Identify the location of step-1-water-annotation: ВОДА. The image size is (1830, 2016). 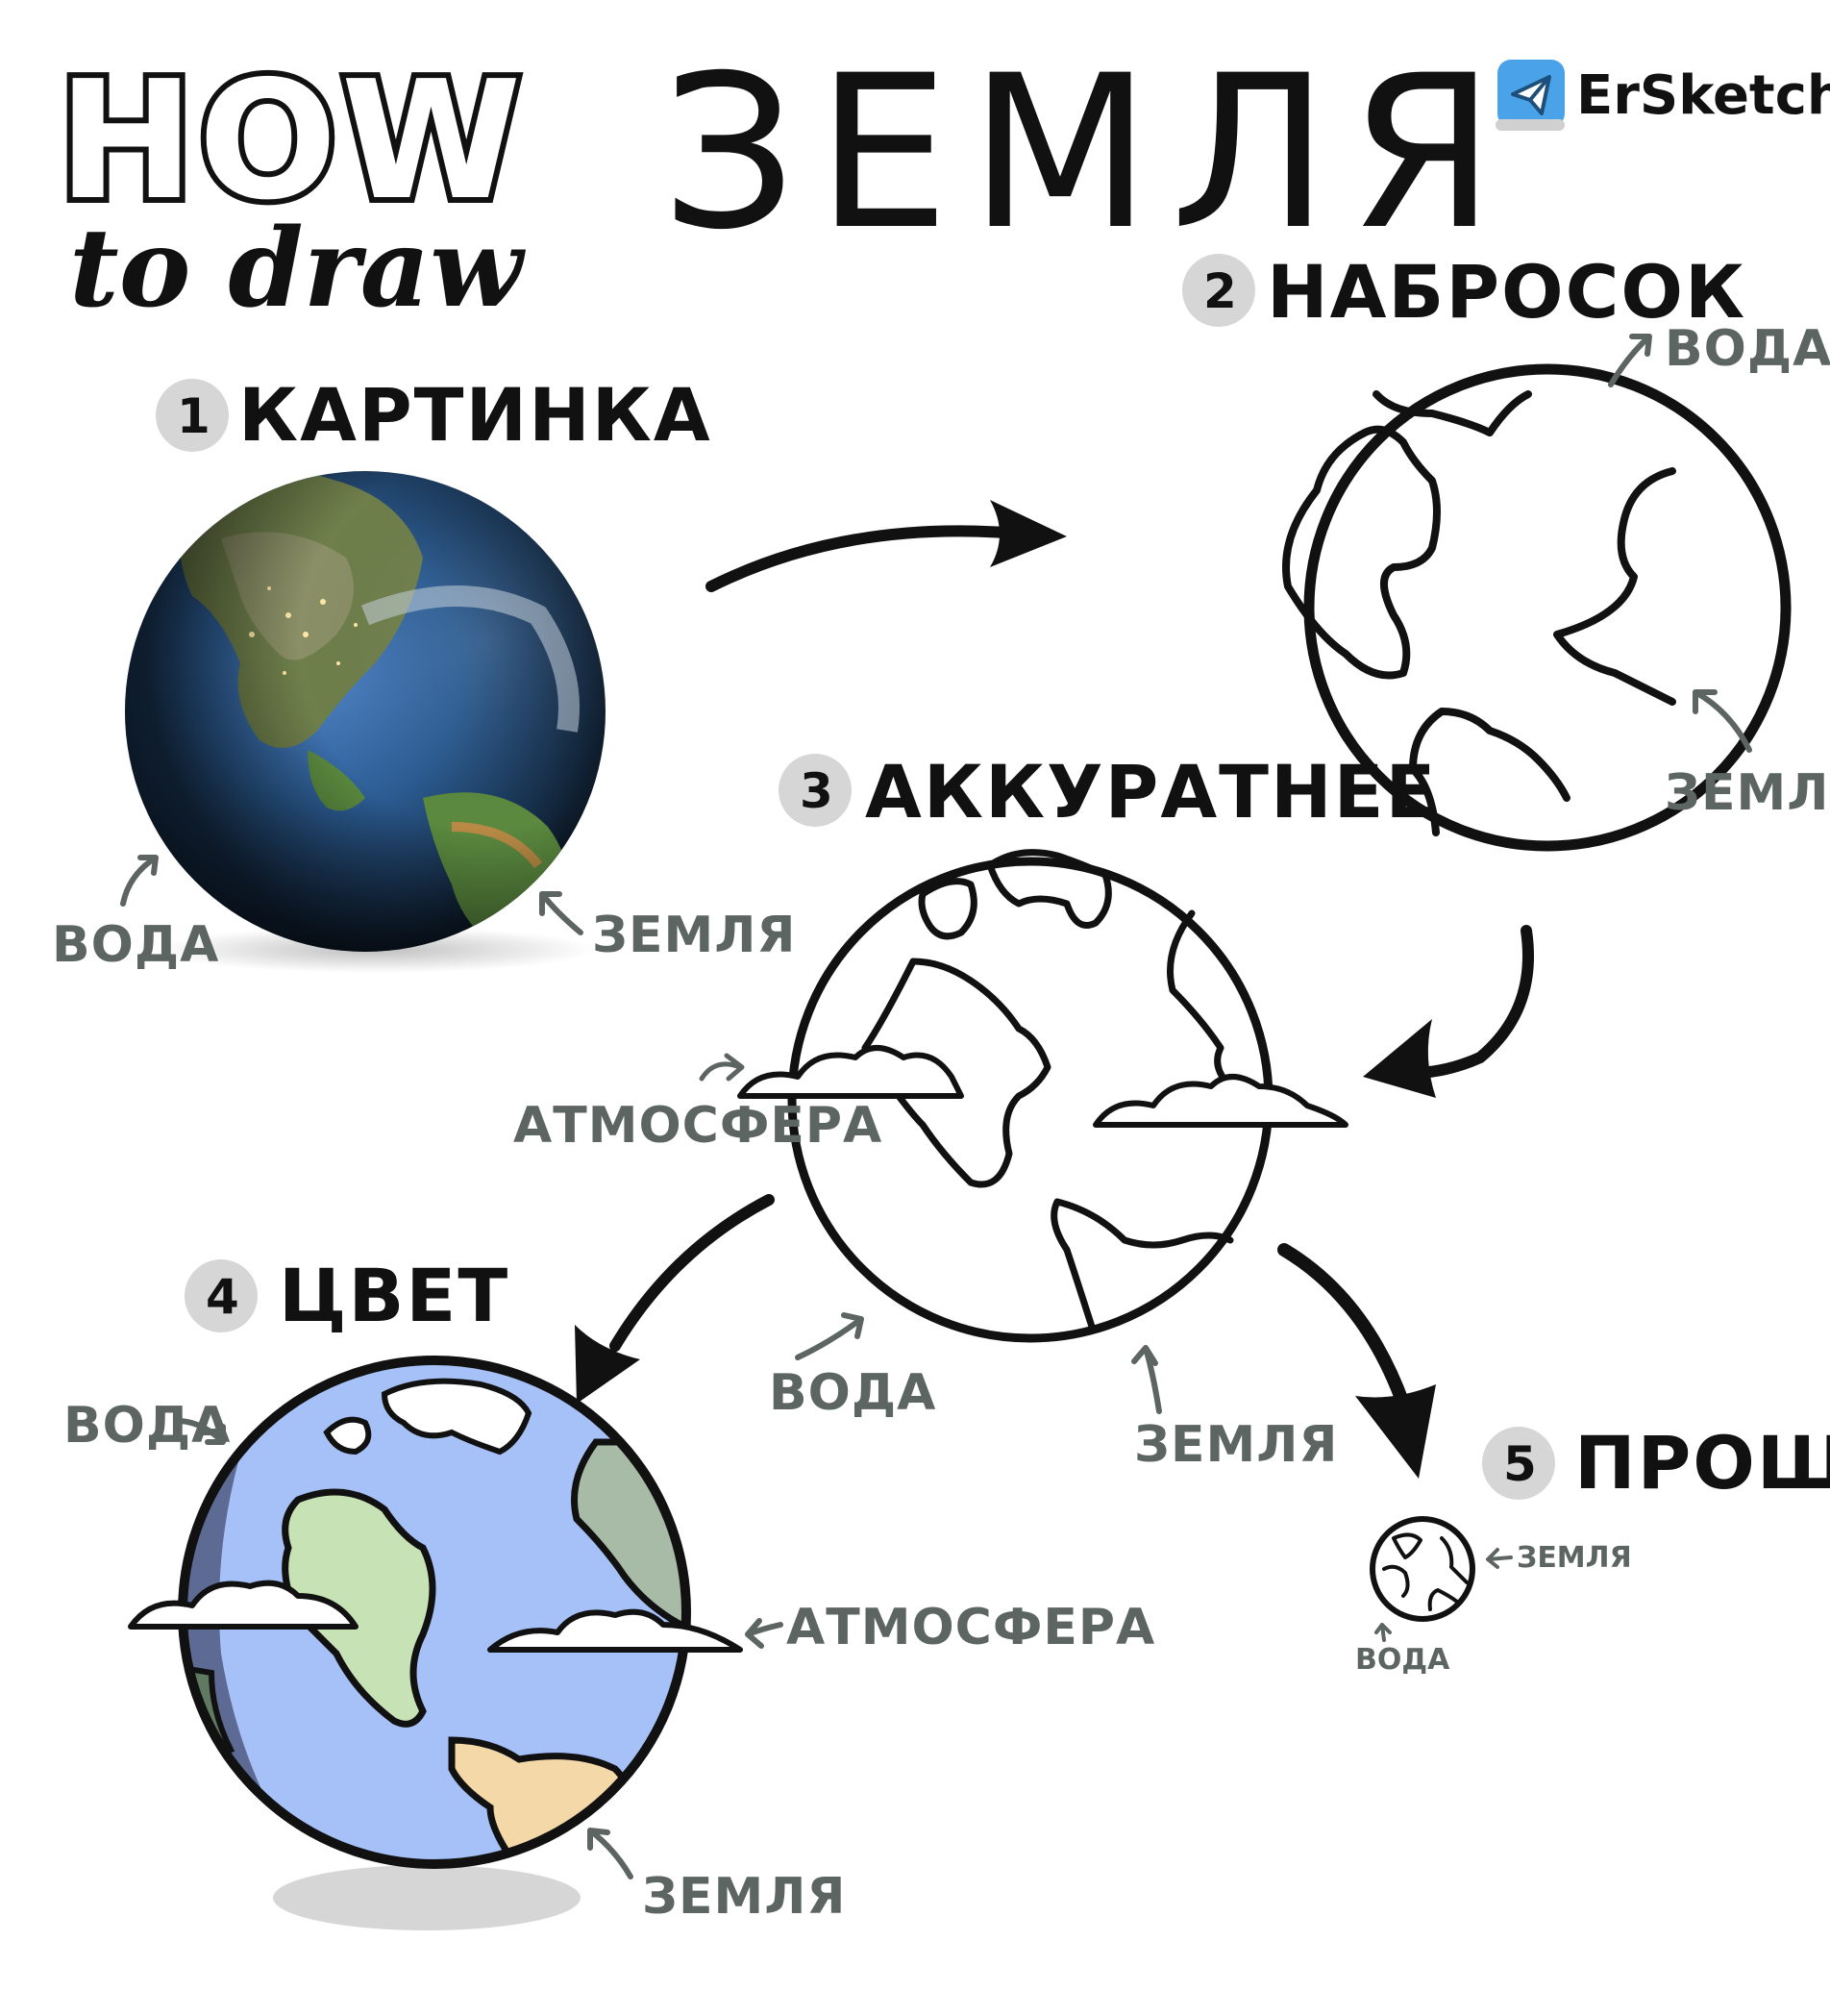
(135, 914).